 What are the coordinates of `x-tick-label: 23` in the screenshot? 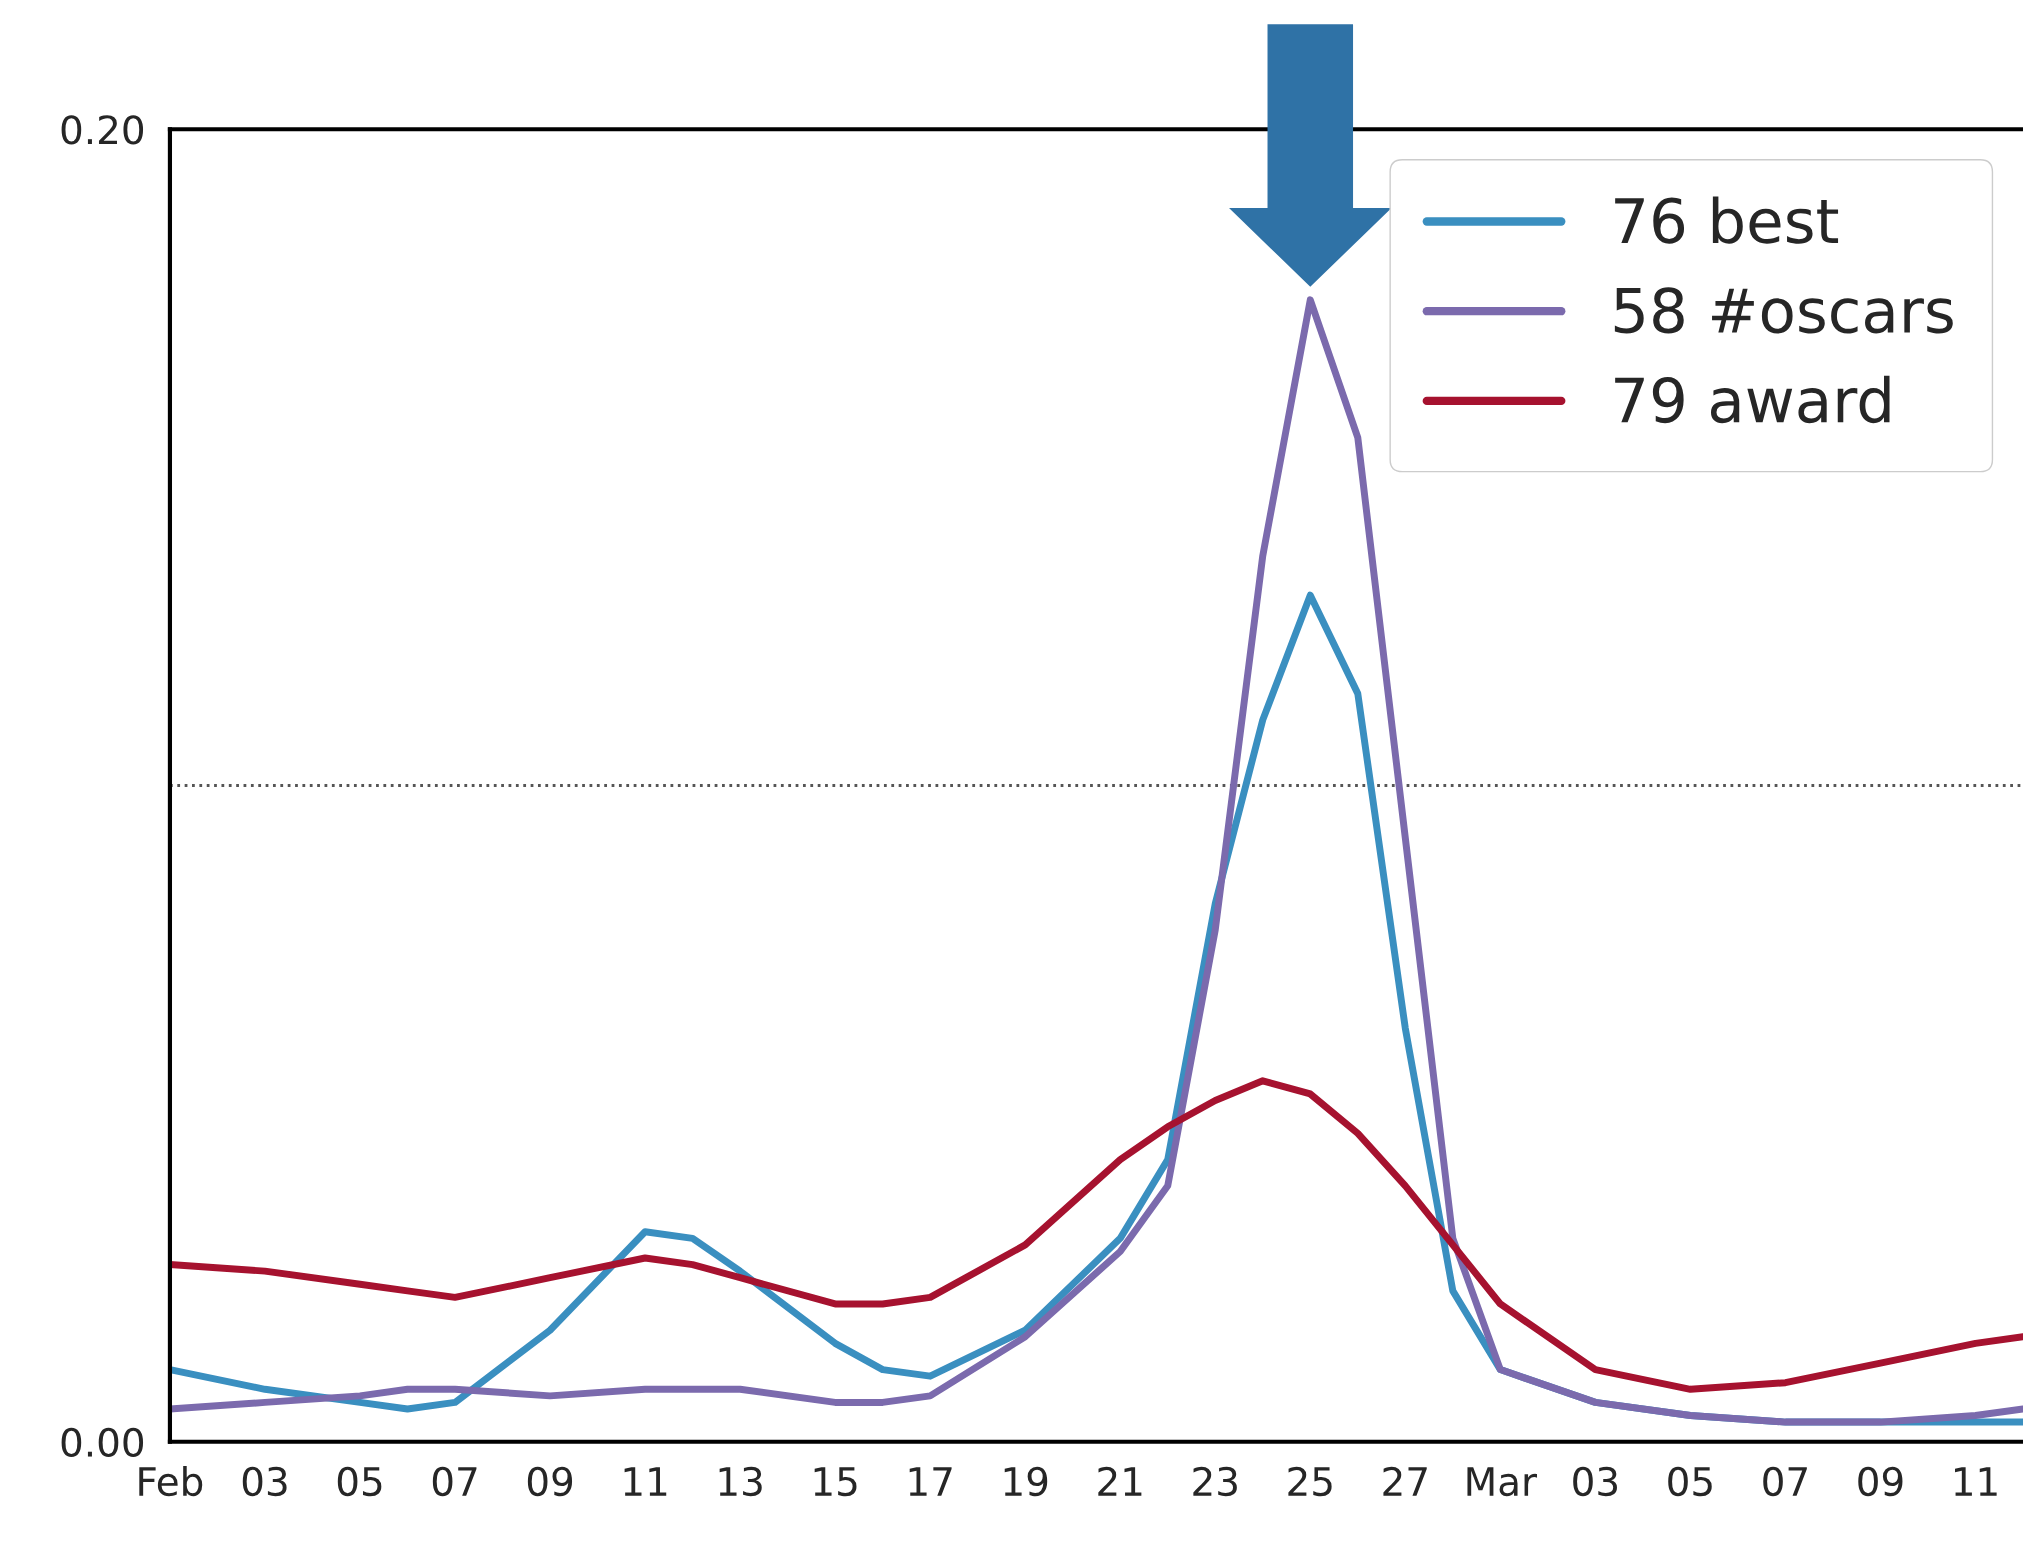 It's located at (1215, 1481).